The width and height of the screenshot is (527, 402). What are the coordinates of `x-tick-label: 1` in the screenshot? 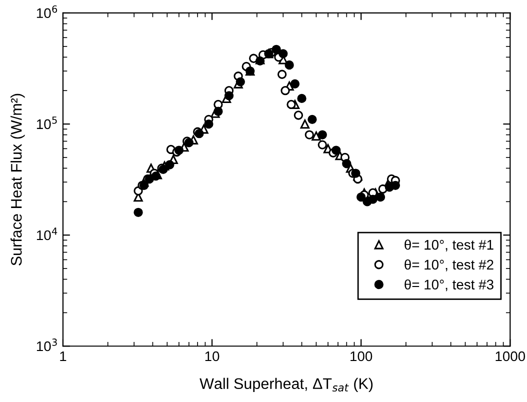 It's located at (63, 356).